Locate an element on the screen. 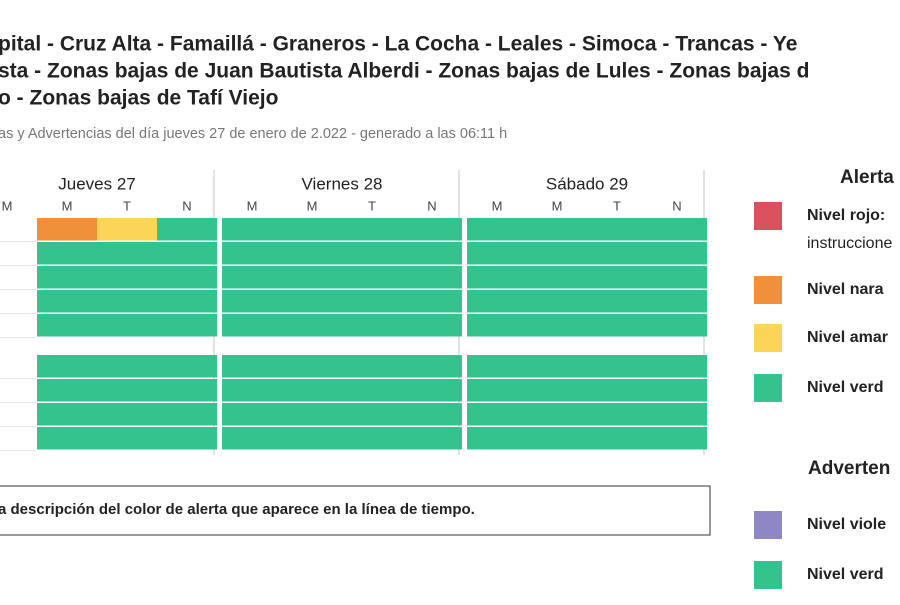  note-box is located at coordinates (355, 510).